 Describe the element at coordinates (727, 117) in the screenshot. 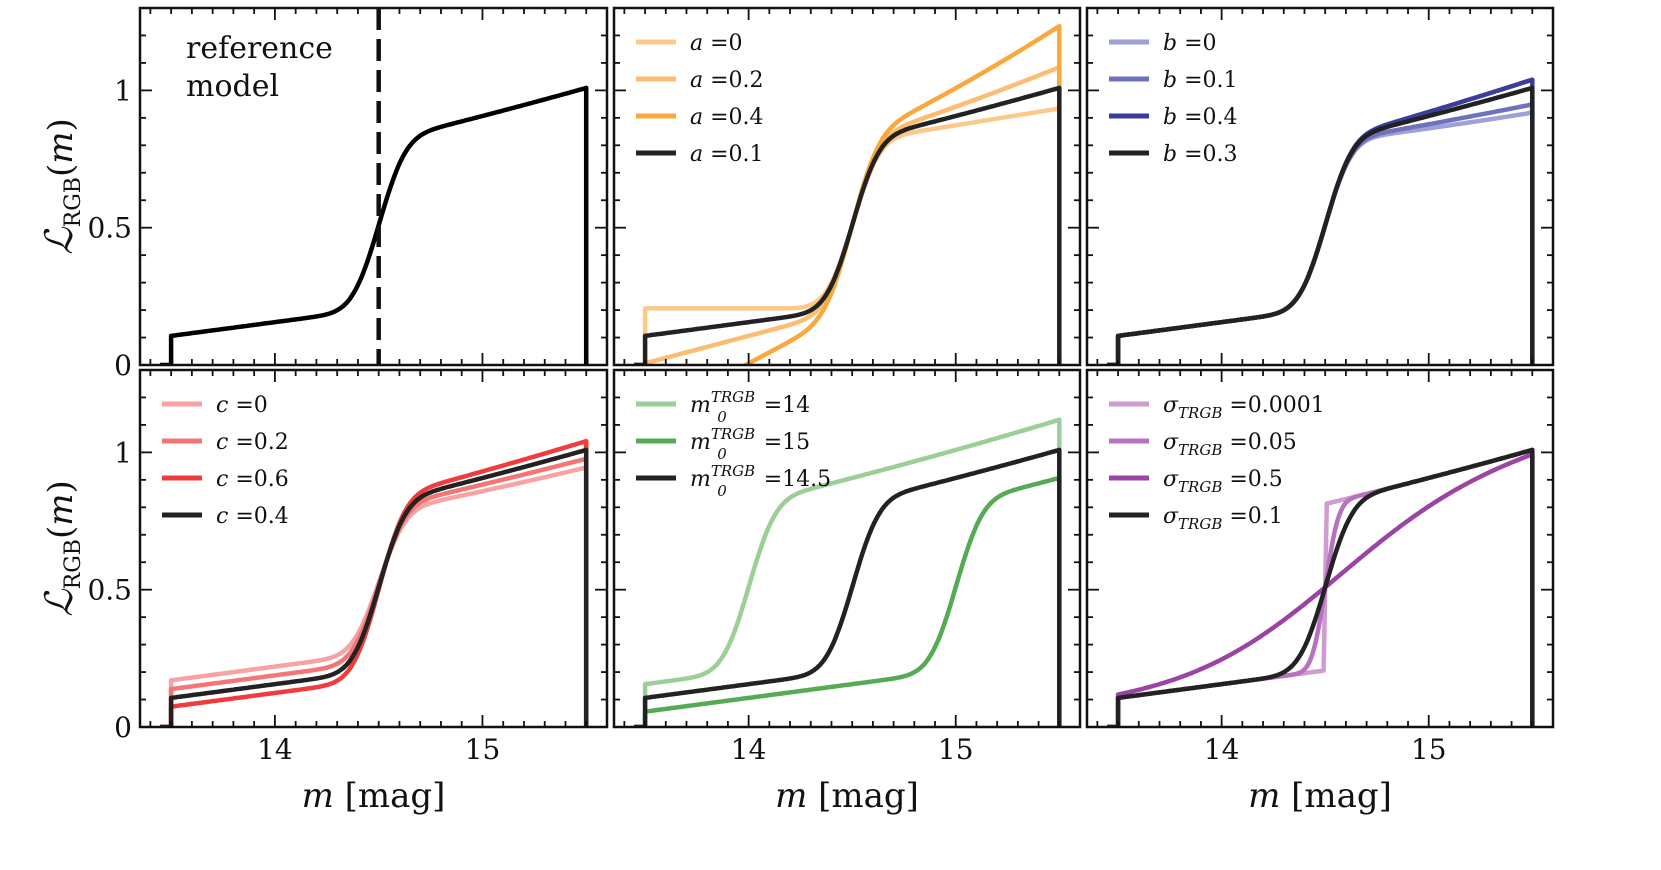

I see `legend-label: a =0.4` at that location.